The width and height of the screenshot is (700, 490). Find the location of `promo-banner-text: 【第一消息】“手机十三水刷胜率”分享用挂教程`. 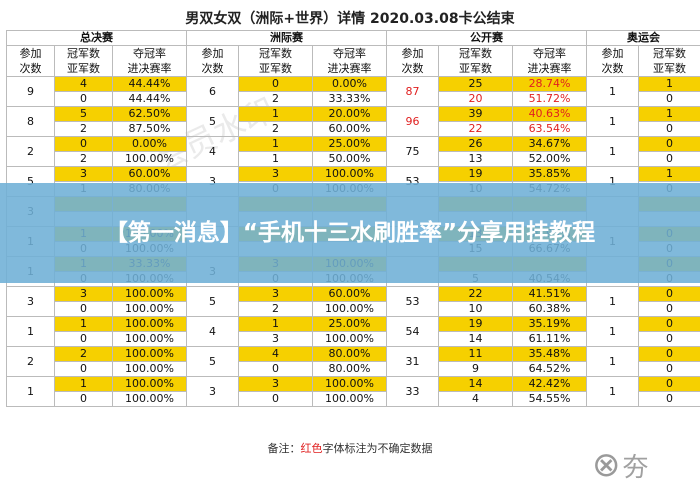

promo-banner-text: 【第一消息】“手机十三水刷胜率”分享用挂教程 is located at coordinates (350, 233).